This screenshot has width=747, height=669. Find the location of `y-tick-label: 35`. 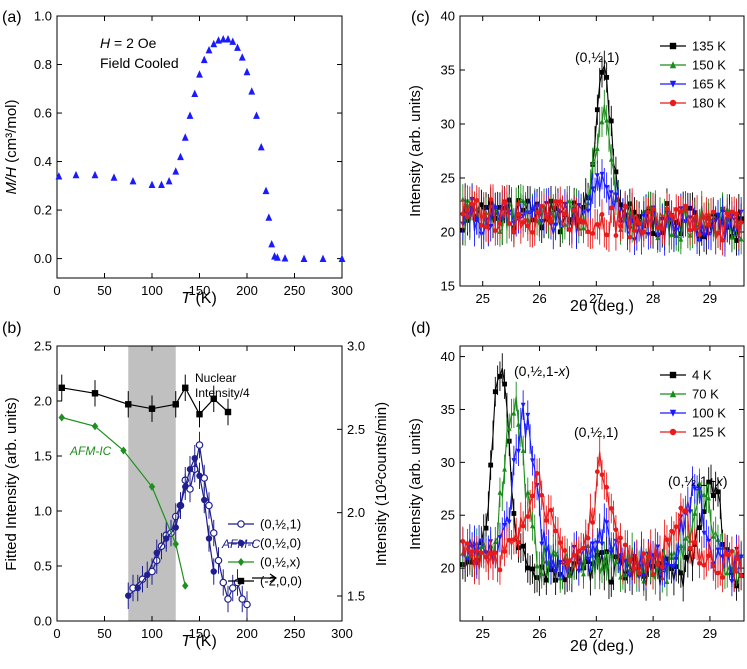

y-tick-label: 35 is located at coordinates (448, 70).